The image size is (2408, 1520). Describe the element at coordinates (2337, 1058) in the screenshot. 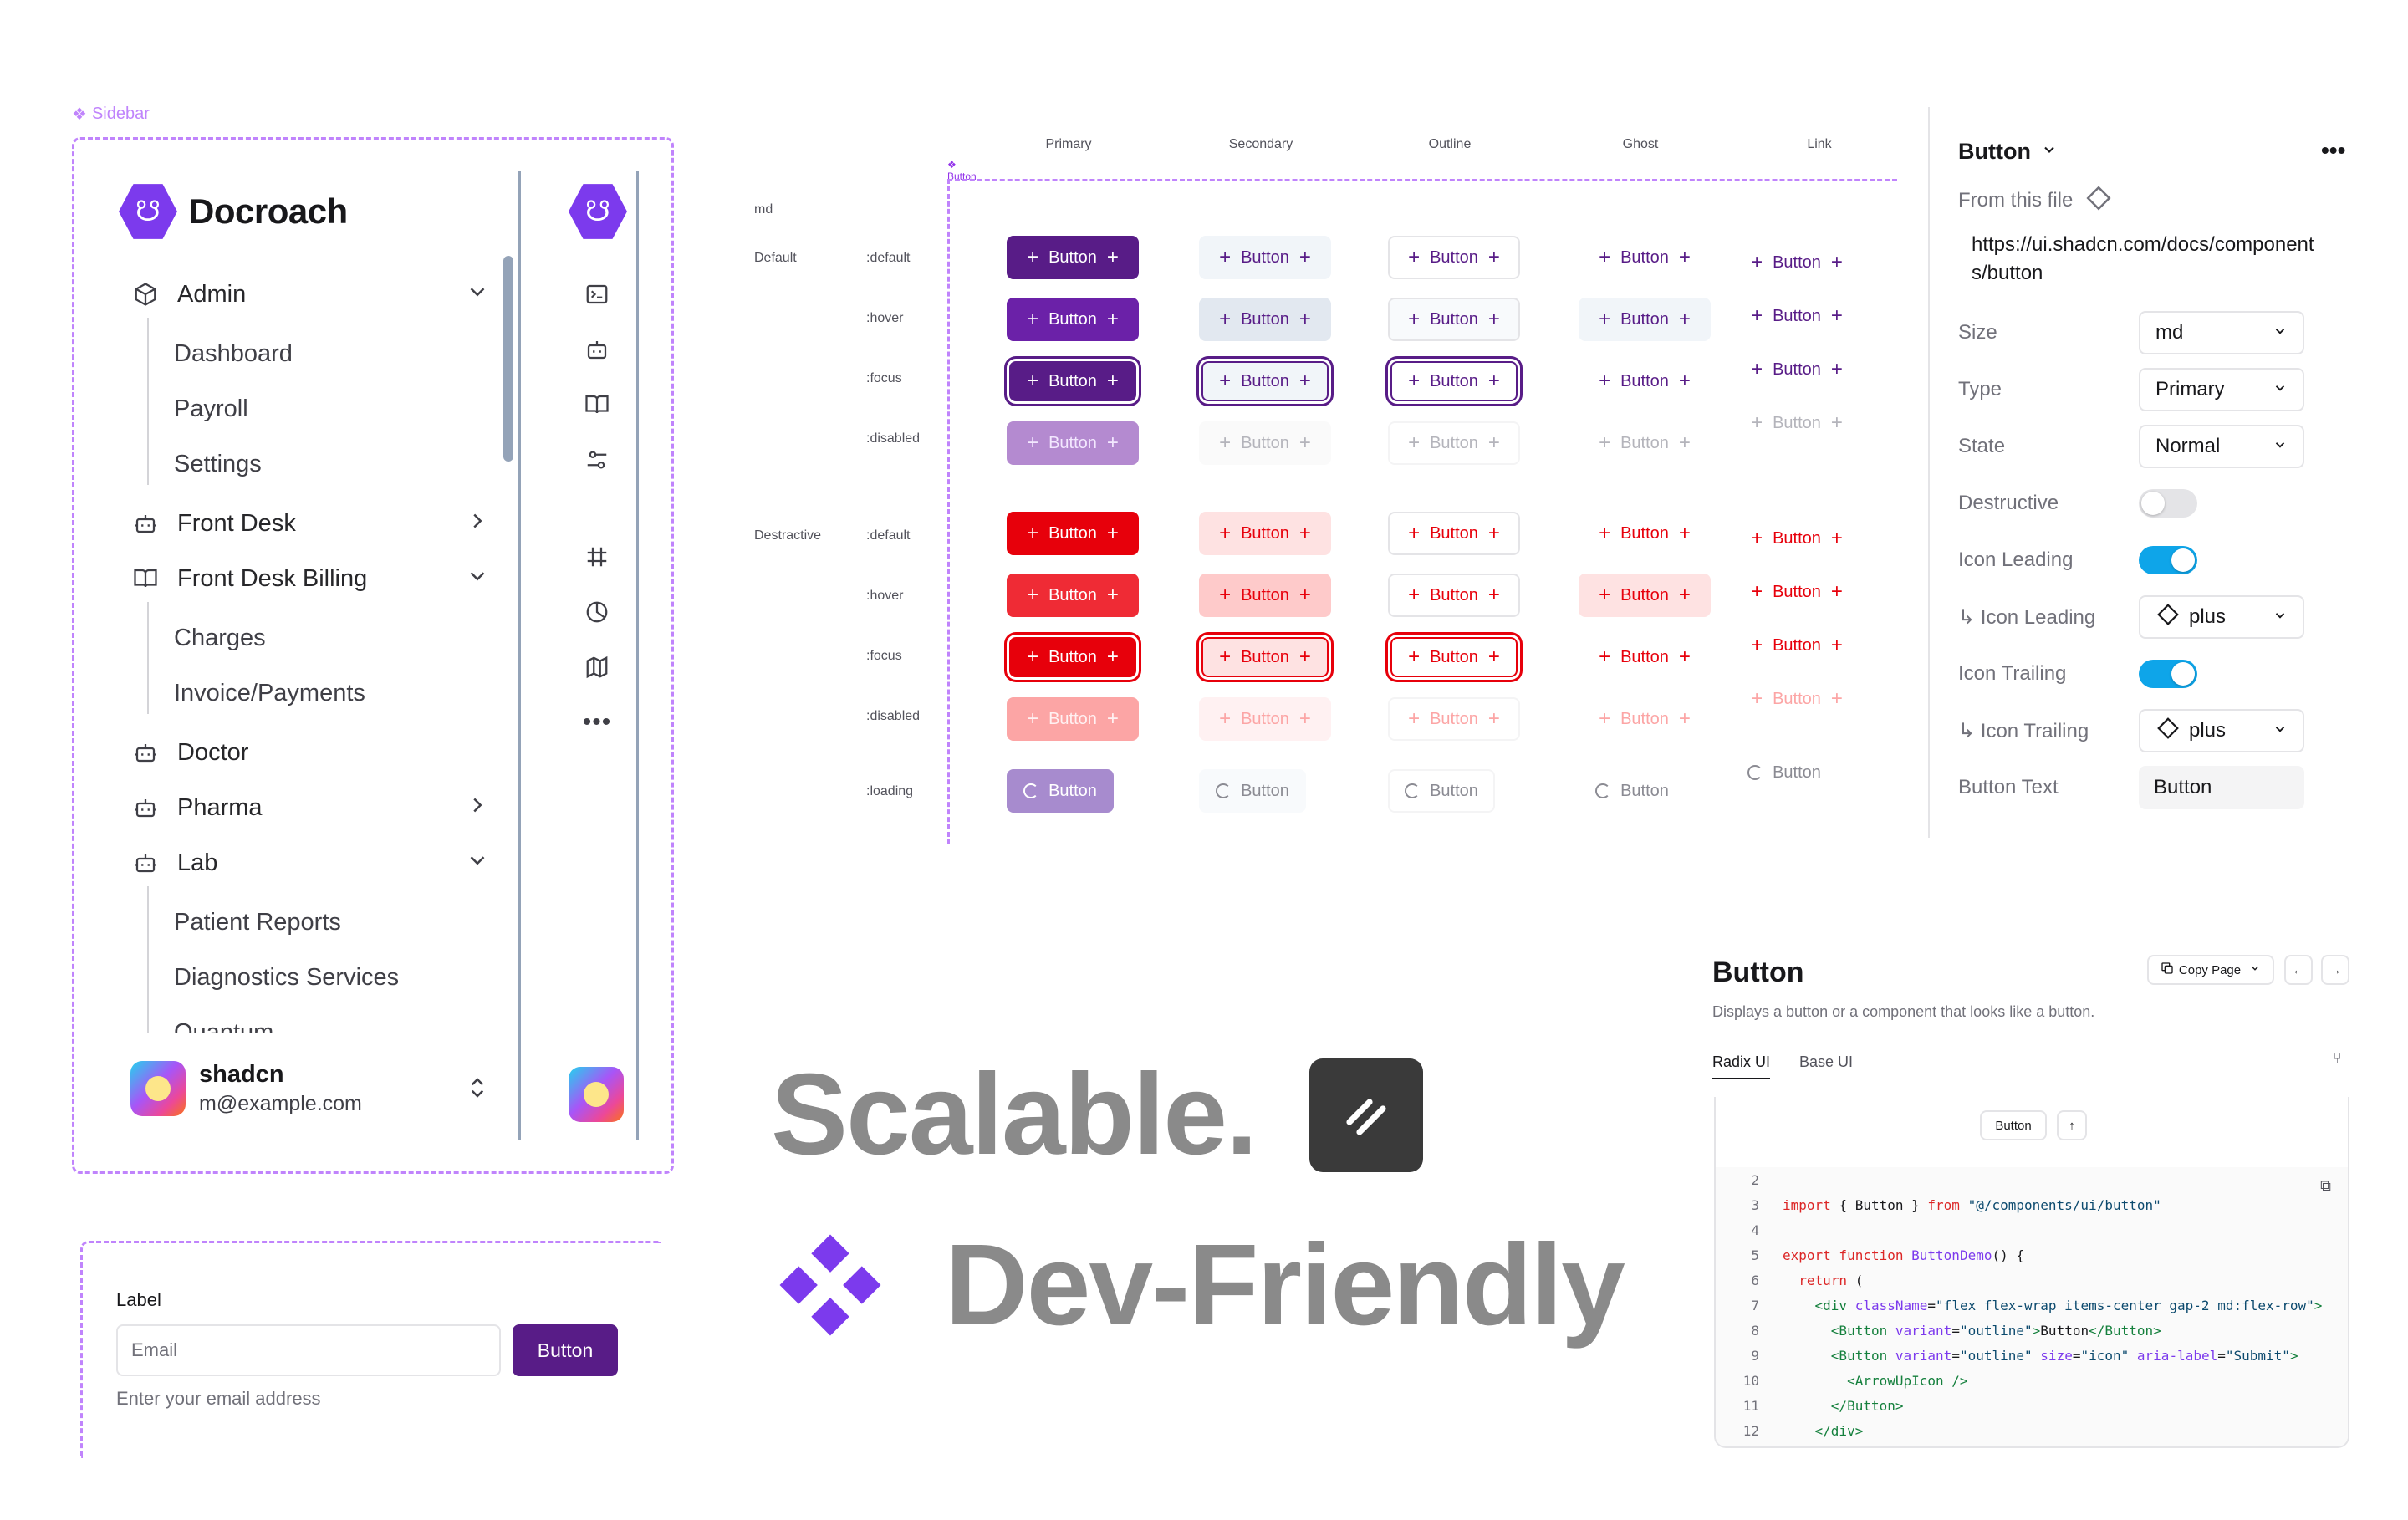

I see `git-branch-icon: ⑂` at that location.